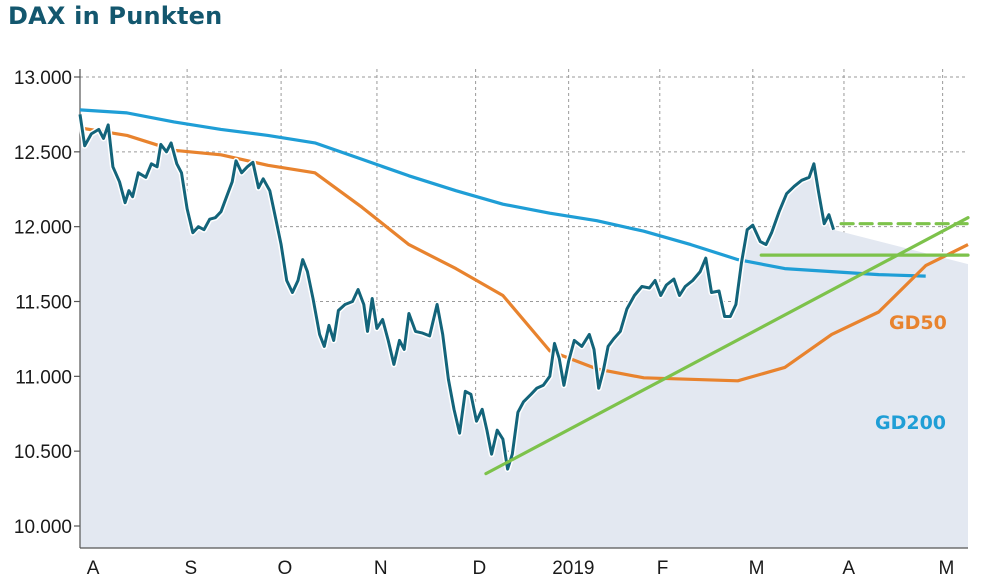 This screenshot has width=1000, height=583. Describe the element at coordinates (910, 423) in the screenshot. I see `gd200-label: GD200` at that location.